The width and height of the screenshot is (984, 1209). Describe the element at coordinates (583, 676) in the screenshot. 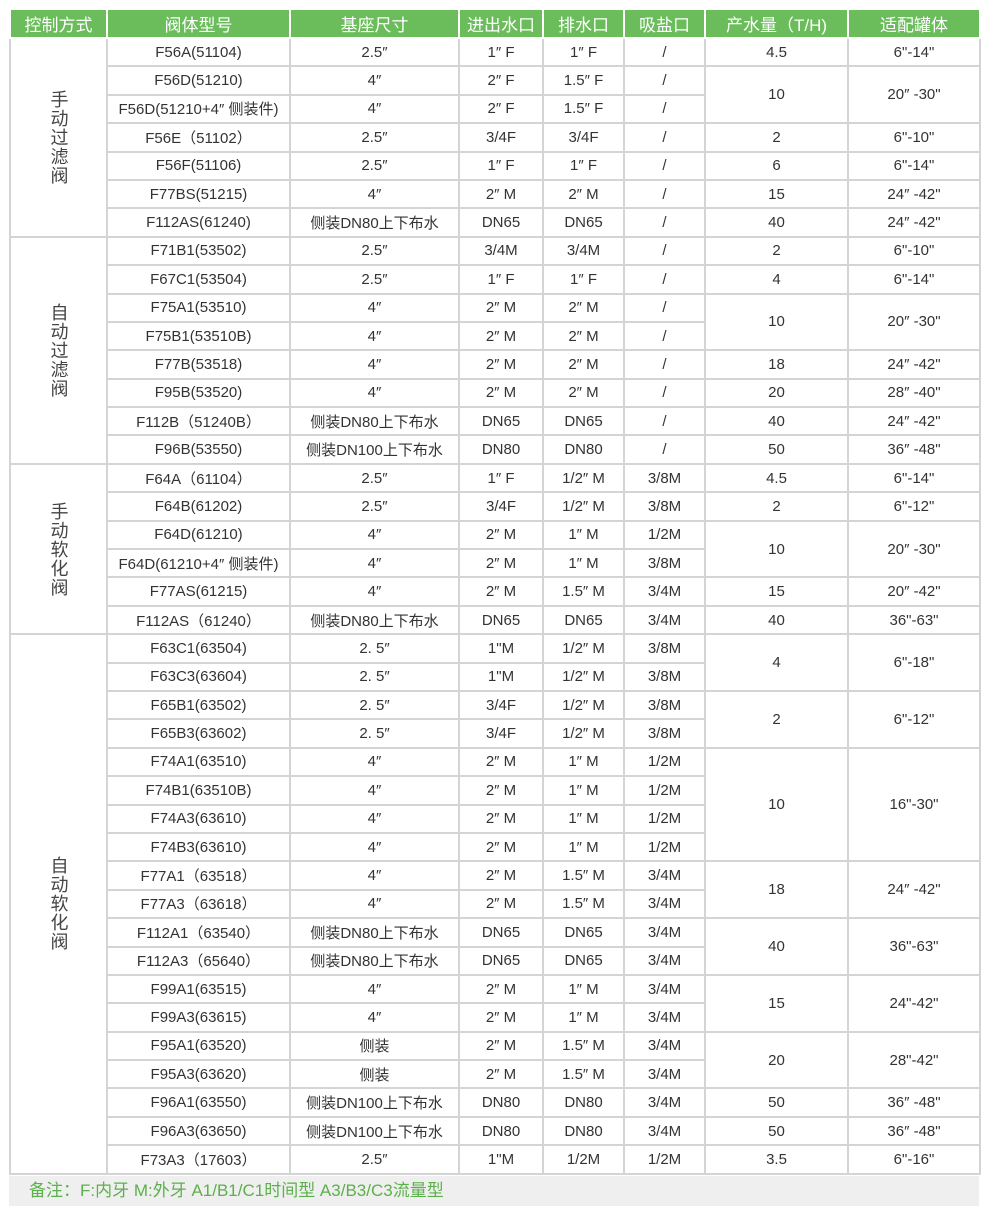

I see `drain-cell: 1/2″ M` at that location.